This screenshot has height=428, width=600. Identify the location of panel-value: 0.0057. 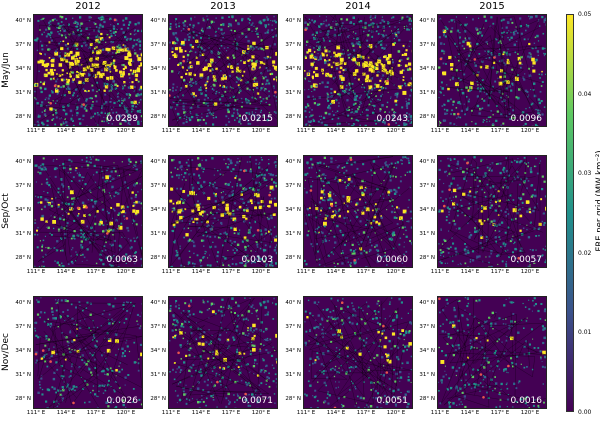
(526, 260).